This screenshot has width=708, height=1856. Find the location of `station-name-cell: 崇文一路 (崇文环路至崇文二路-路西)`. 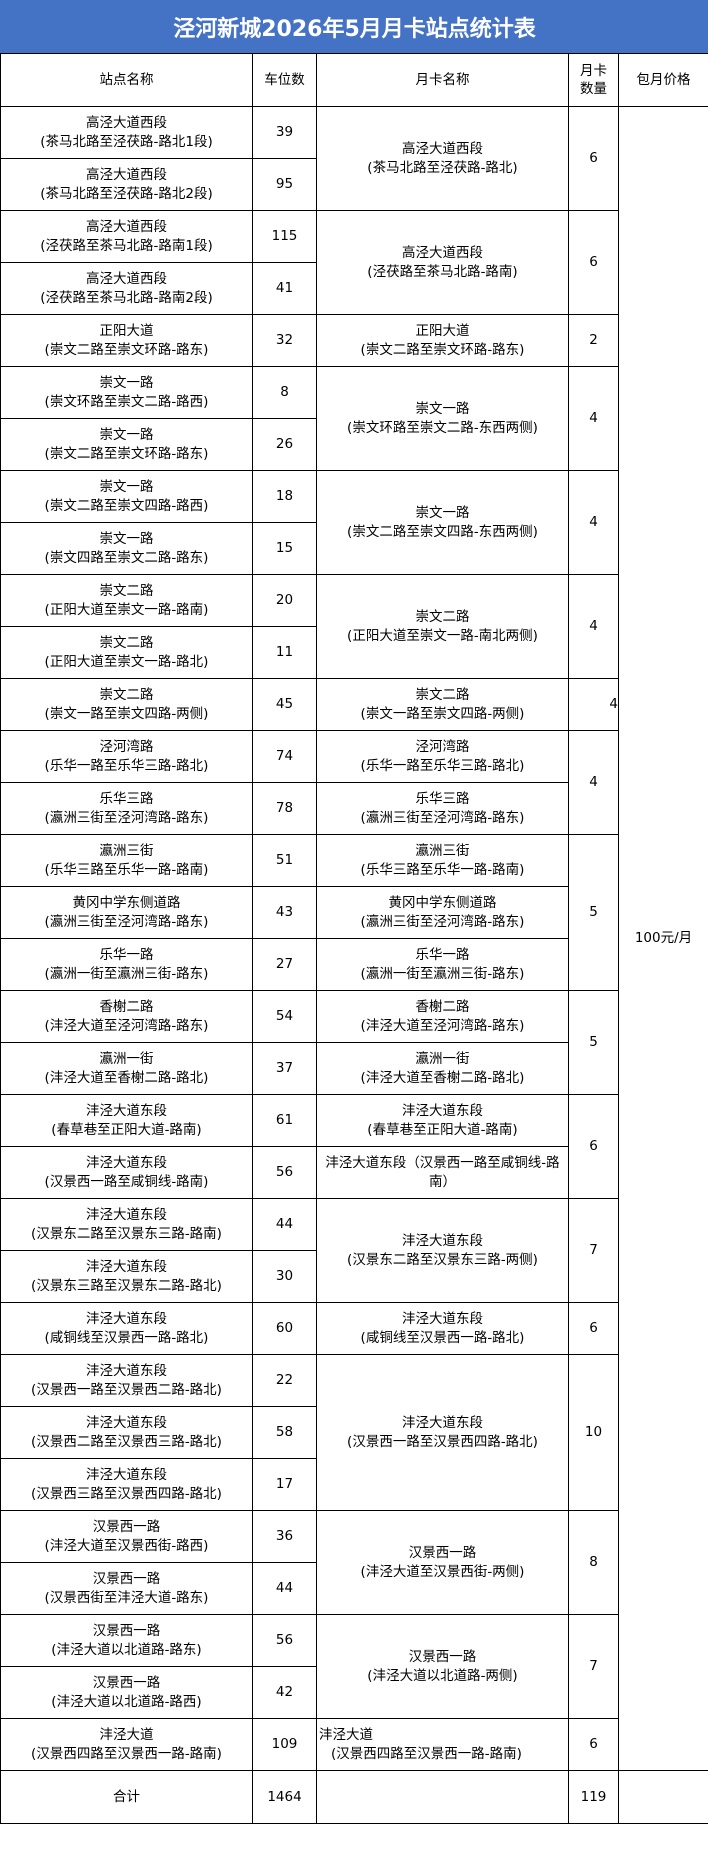

station-name-cell: 崇文一路 (崇文环路至崇文二路-路西) is located at coordinates (126, 392).